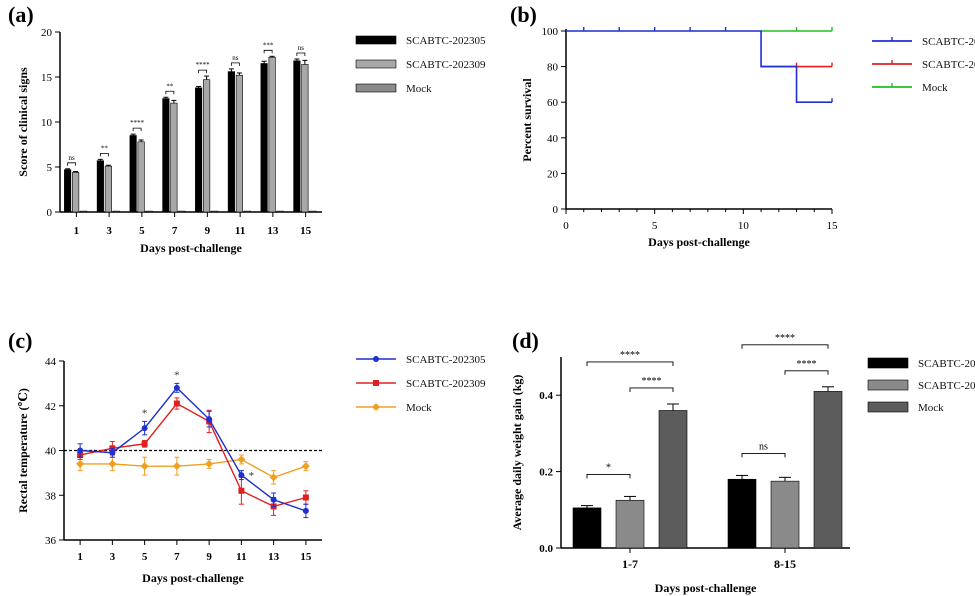 Image resolution: width=975 pixels, height=596 pixels. Describe the element at coordinates (51, 362) in the screenshot. I see `c-y-tick-label: 44` at that location.